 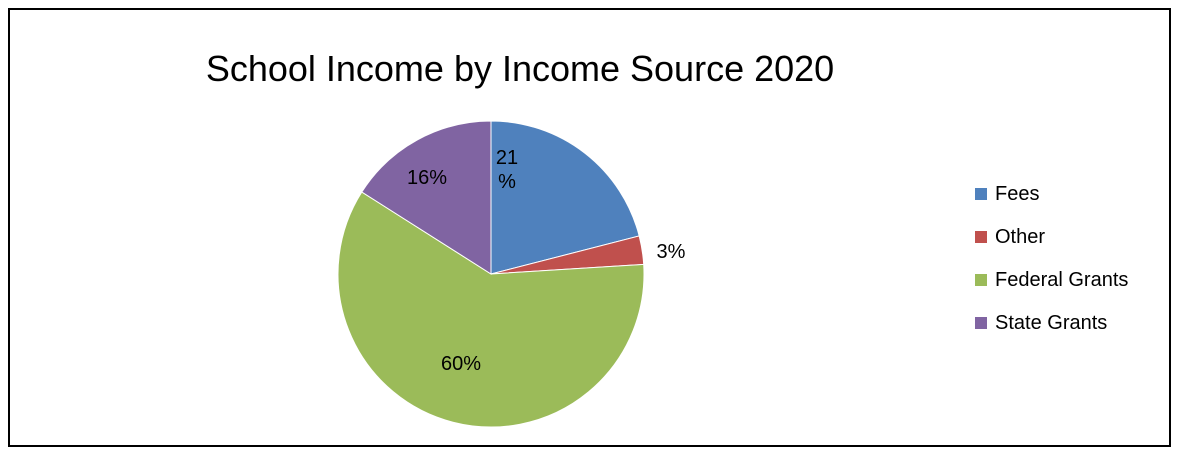 I want to click on legend-label-other: Other, so click(x=1020, y=236).